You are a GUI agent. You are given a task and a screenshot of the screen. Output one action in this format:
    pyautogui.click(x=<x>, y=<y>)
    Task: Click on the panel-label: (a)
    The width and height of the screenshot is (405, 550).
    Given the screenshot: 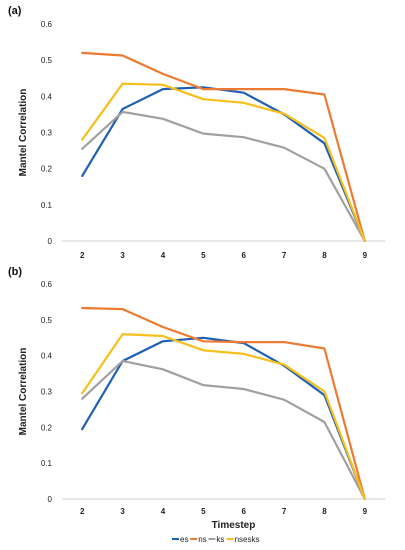 What is the action you would take?
    pyautogui.click(x=15, y=11)
    